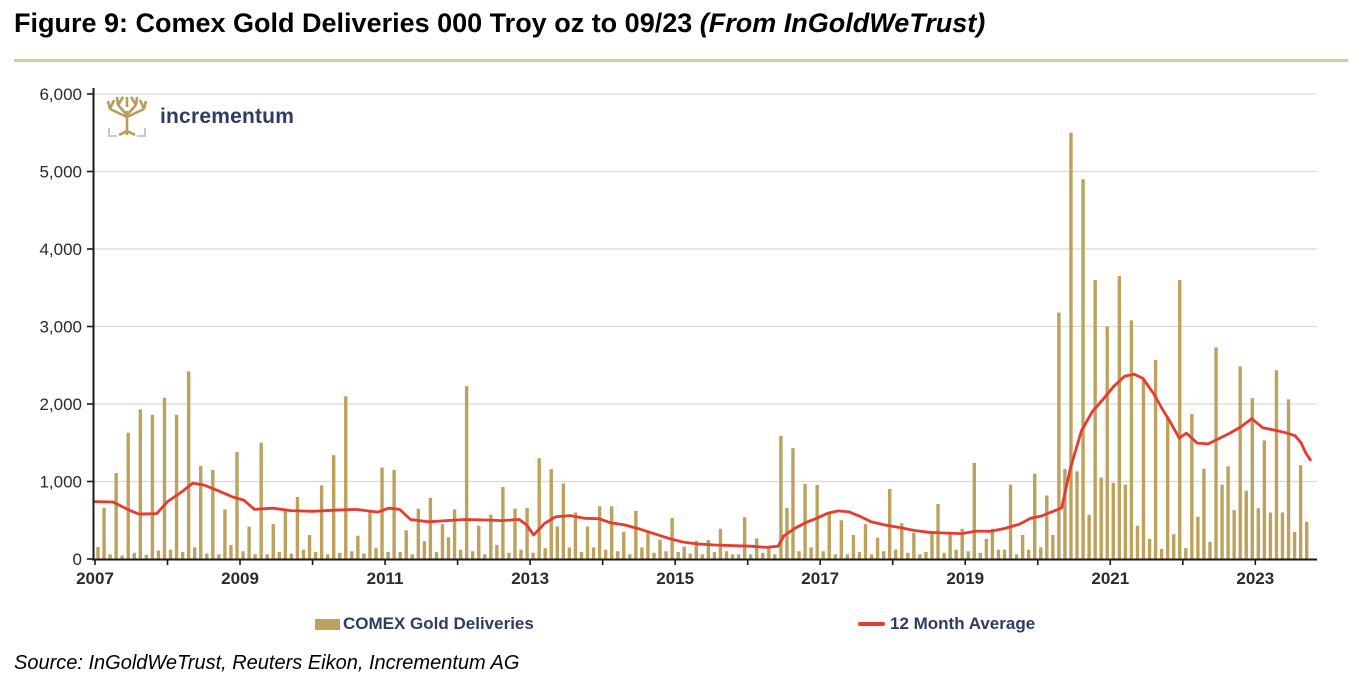 This screenshot has height=691, width=1362. Describe the element at coordinates (77, 559) in the screenshot. I see `y-tick-label: 0` at that location.